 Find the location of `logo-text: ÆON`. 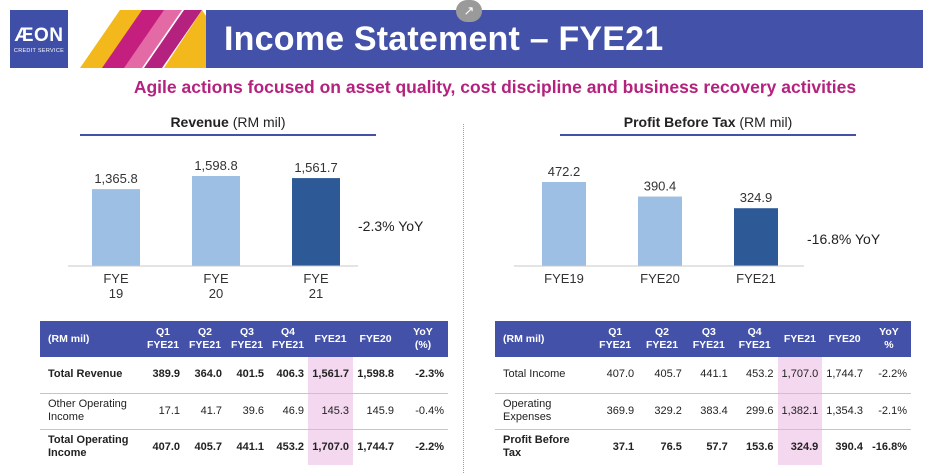

logo-text: ÆON is located at coordinates (39, 35).